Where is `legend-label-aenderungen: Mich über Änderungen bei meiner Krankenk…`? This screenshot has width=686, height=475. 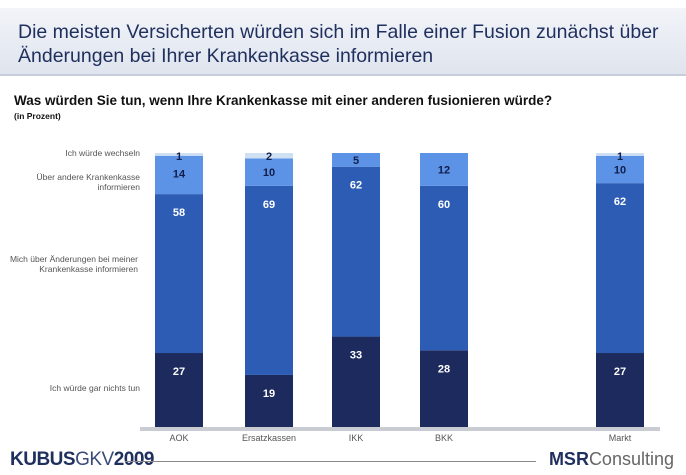 legend-label-aenderungen: Mich über Änderungen bei meiner Krankenk… is located at coordinates (73, 264).